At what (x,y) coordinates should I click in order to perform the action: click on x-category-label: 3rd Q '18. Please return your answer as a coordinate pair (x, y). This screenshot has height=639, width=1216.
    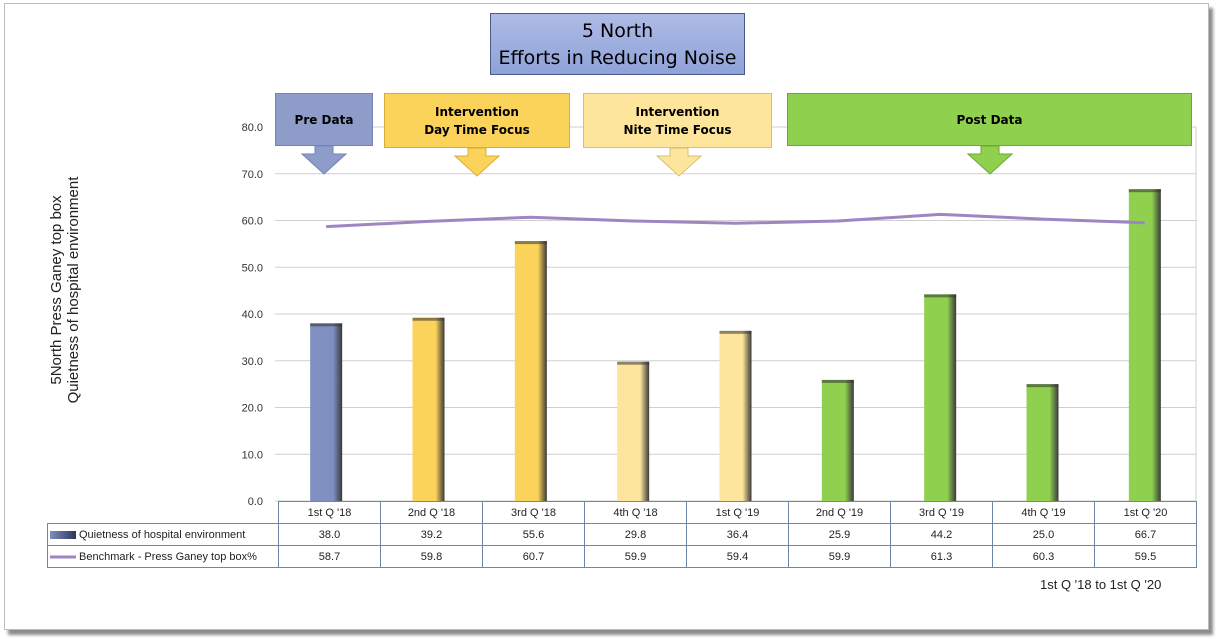
    Looking at the image, I should click on (533, 512).